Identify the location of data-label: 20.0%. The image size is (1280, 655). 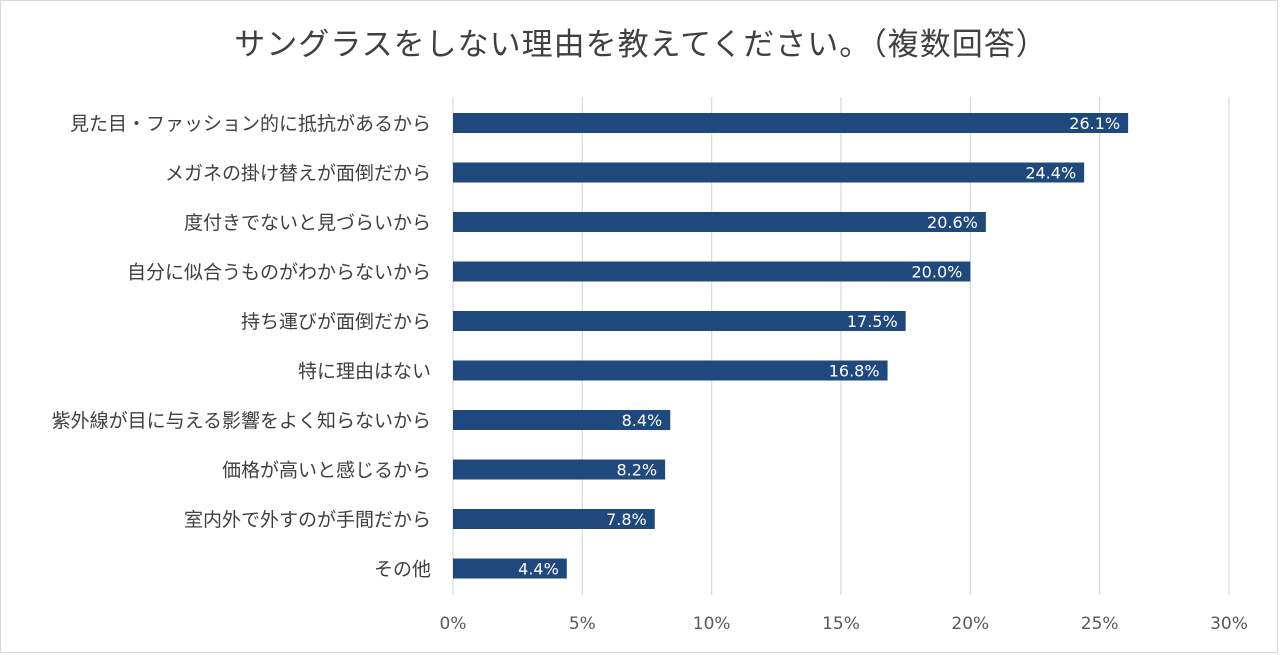
(937, 272).